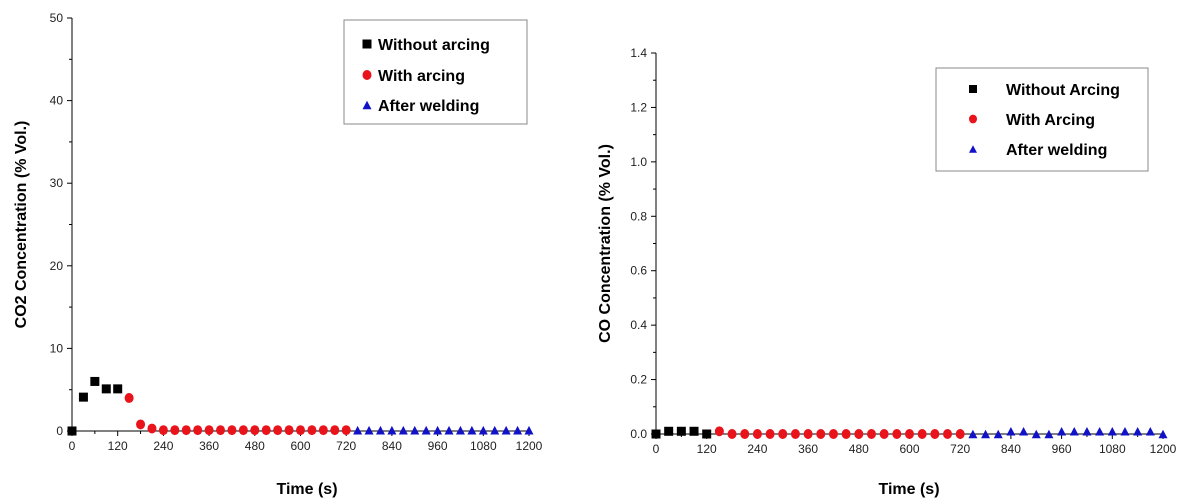 This screenshot has height=498, width=1185. Describe the element at coordinates (656, 449) in the screenshot. I see `x-tick-label: 0` at that location.